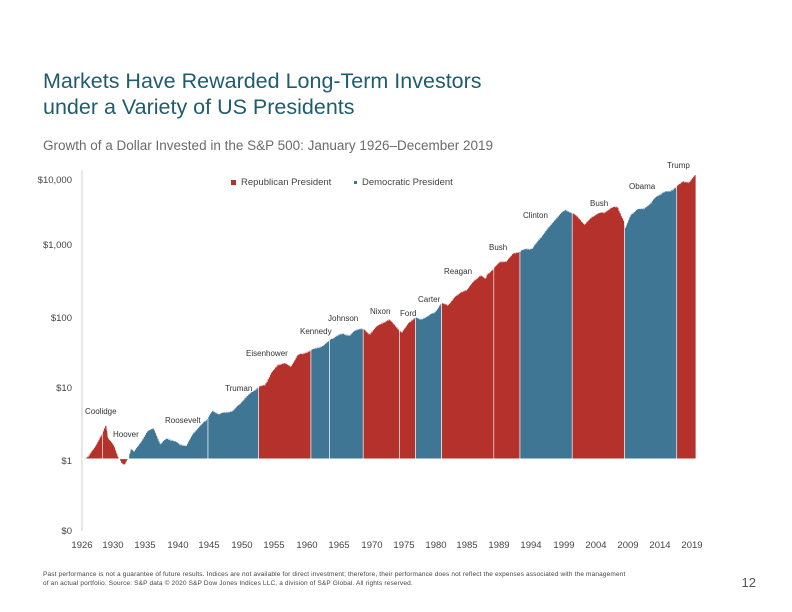  What do you see at coordinates (238, 388) in the screenshot?
I see `president-label-truman: Truman` at bounding box center [238, 388].